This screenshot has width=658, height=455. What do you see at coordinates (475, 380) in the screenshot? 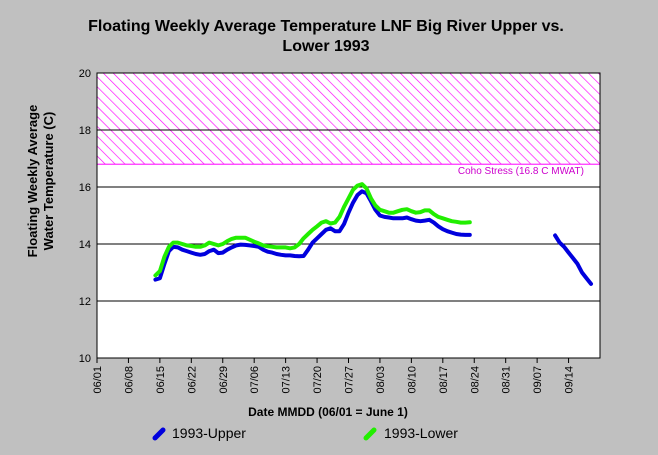
I see `x-tick-label: 08/24` at bounding box center [475, 380].